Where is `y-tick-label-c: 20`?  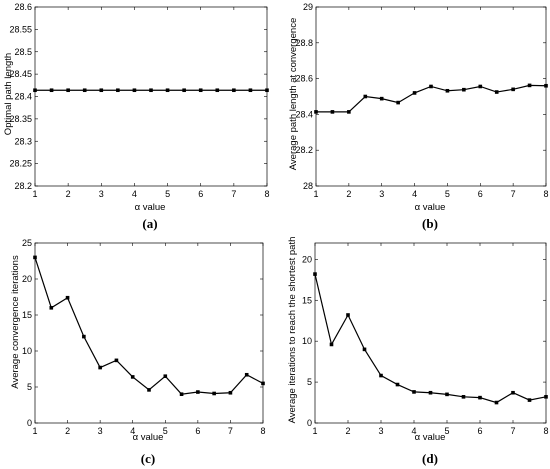 y-tick-label-c: 20 is located at coordinates (27, 279).